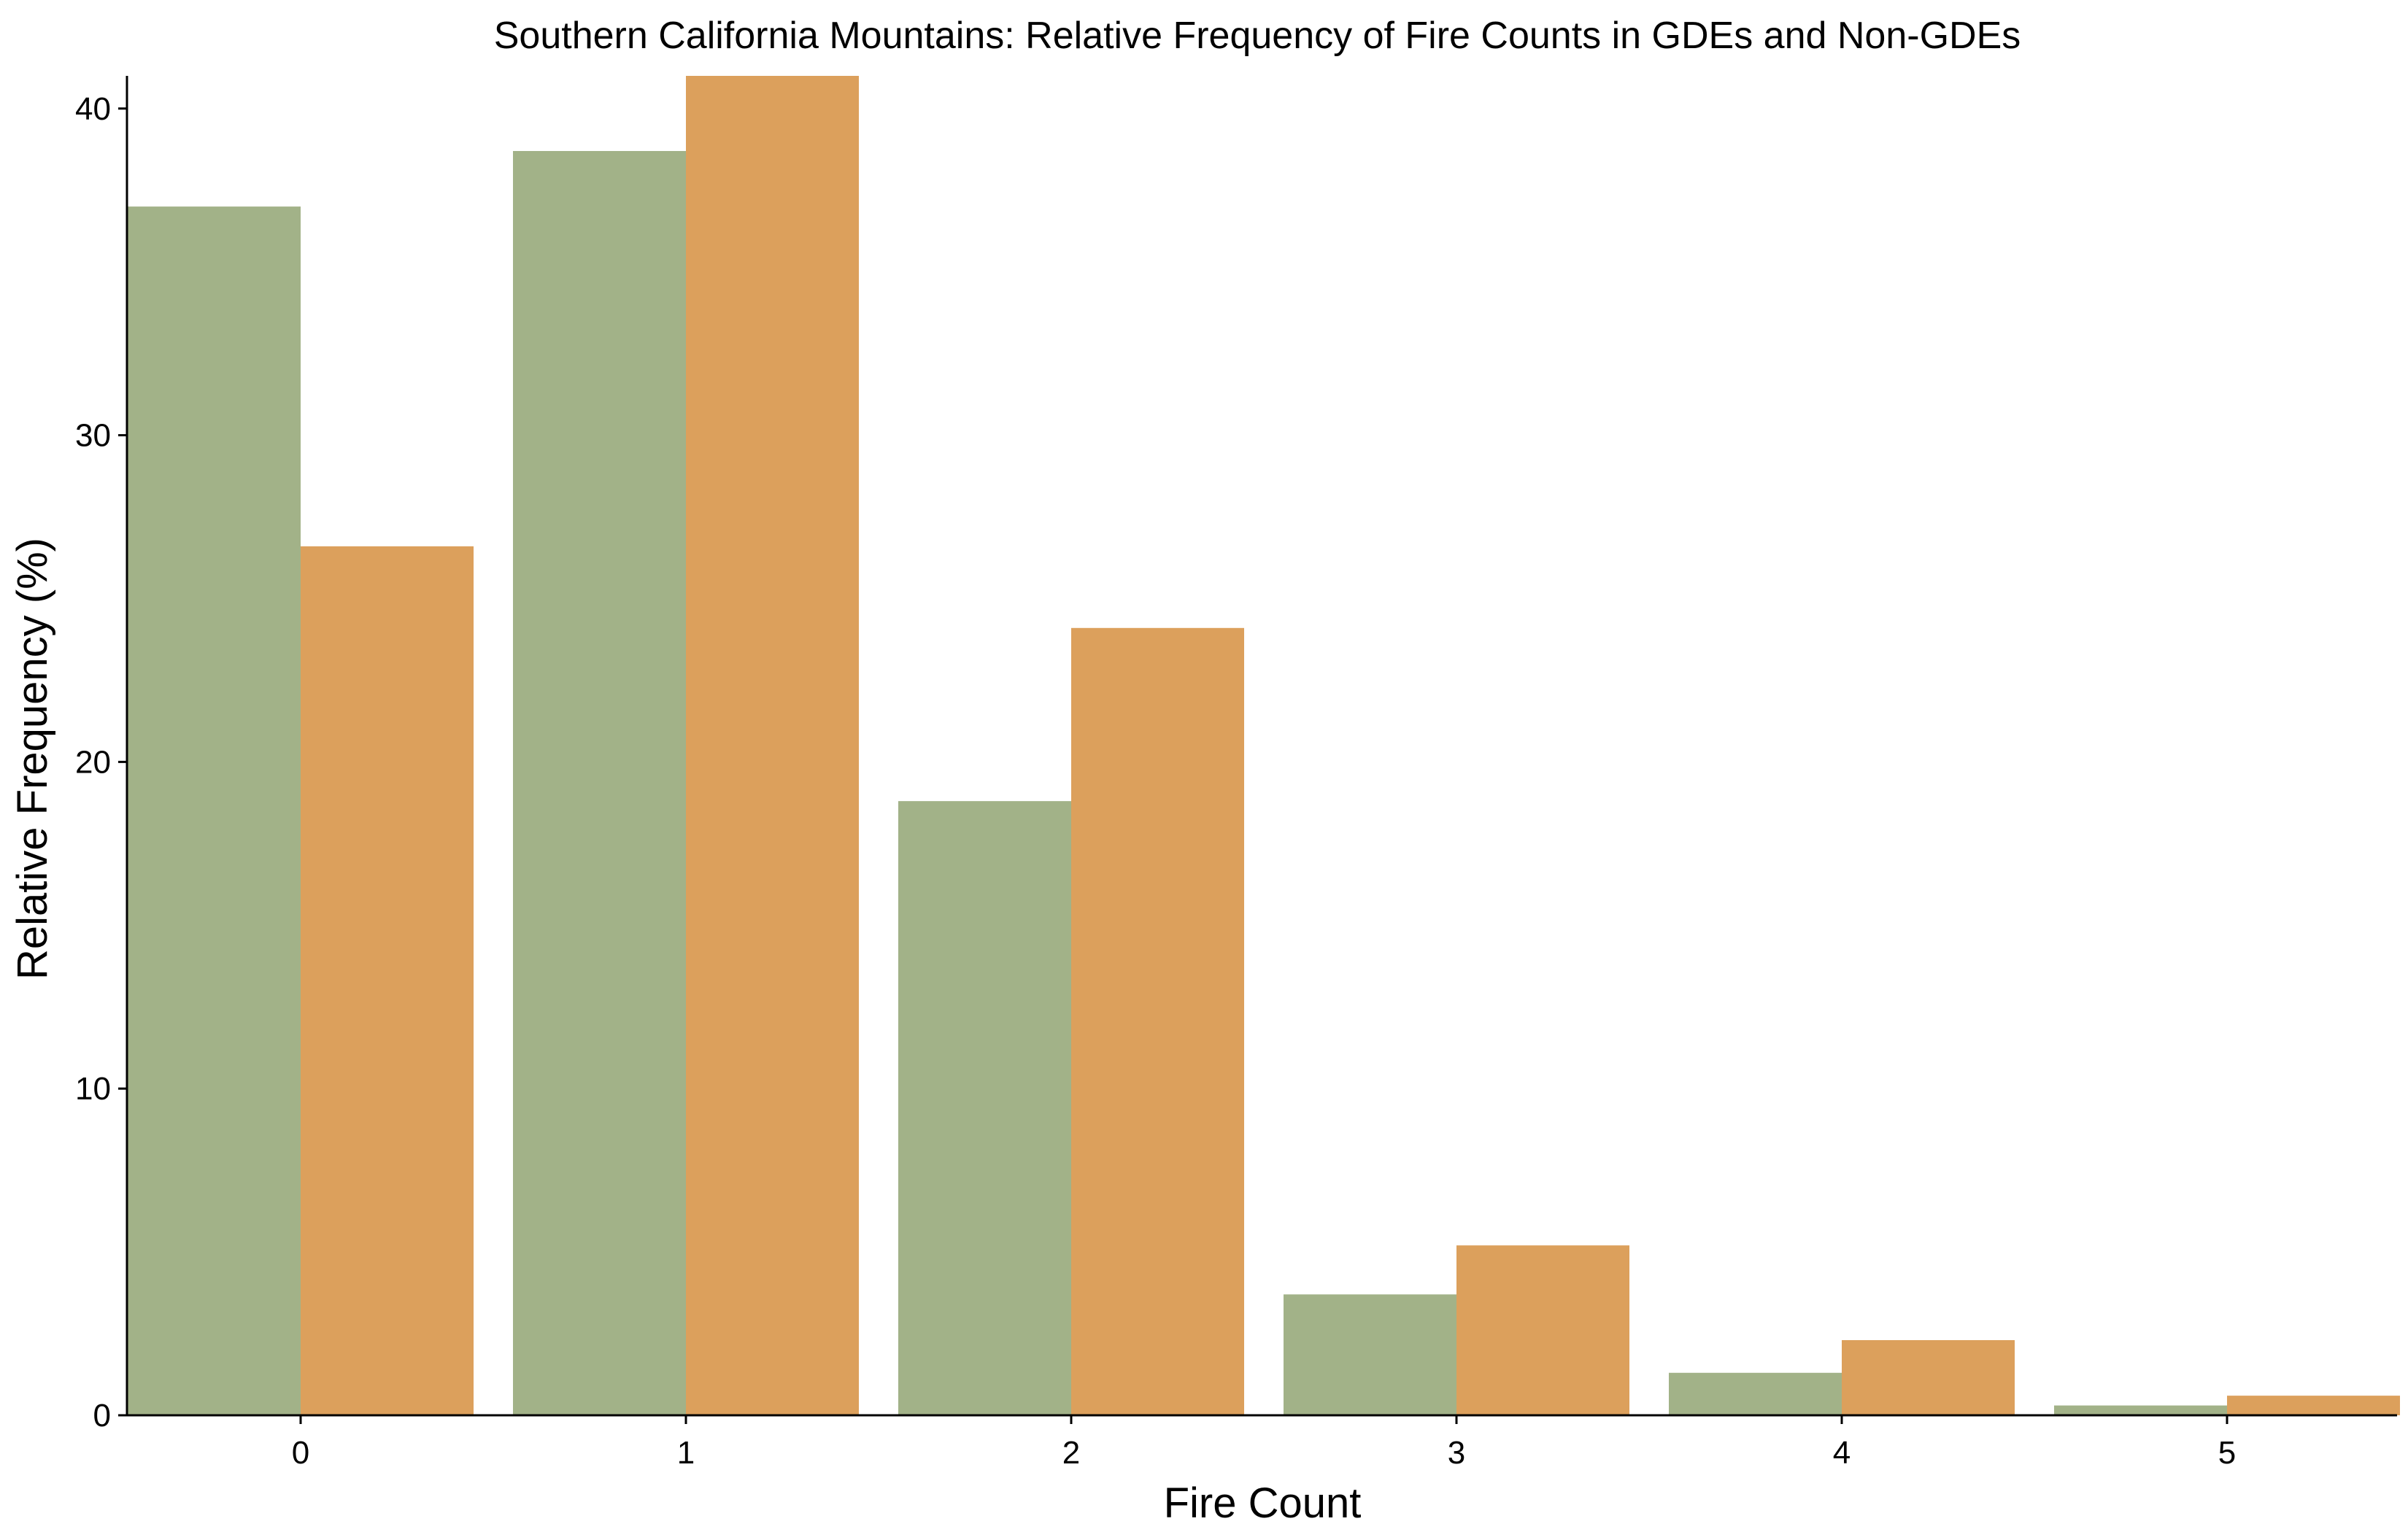 This screenshot has width=2408, height=1532. I want to click on x-tick-label-3: 3, so click(1456, 1453).